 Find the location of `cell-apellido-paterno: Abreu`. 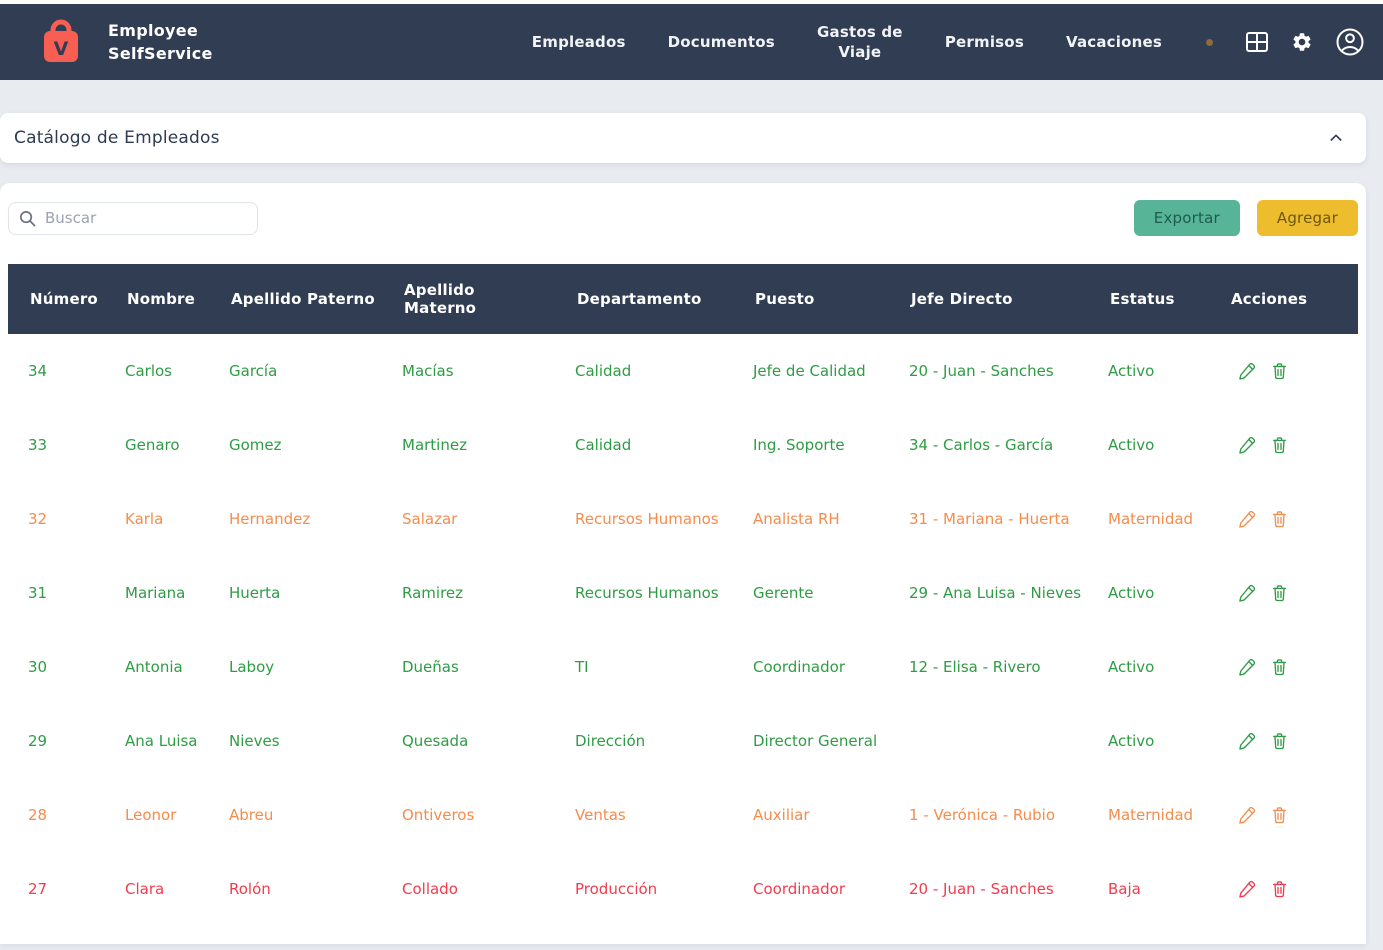

cell-apellido-paterno: Abreu is located at coordinates (295, 815).